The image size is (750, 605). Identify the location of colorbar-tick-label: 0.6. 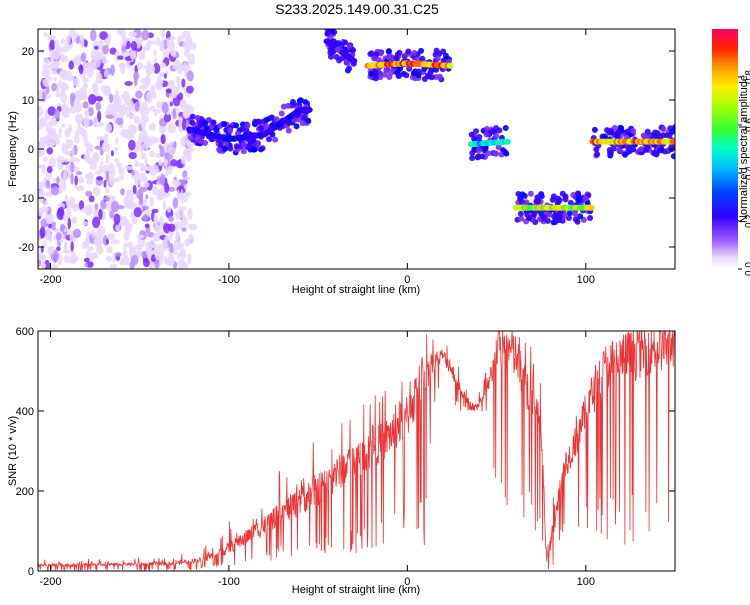
(747, 125).